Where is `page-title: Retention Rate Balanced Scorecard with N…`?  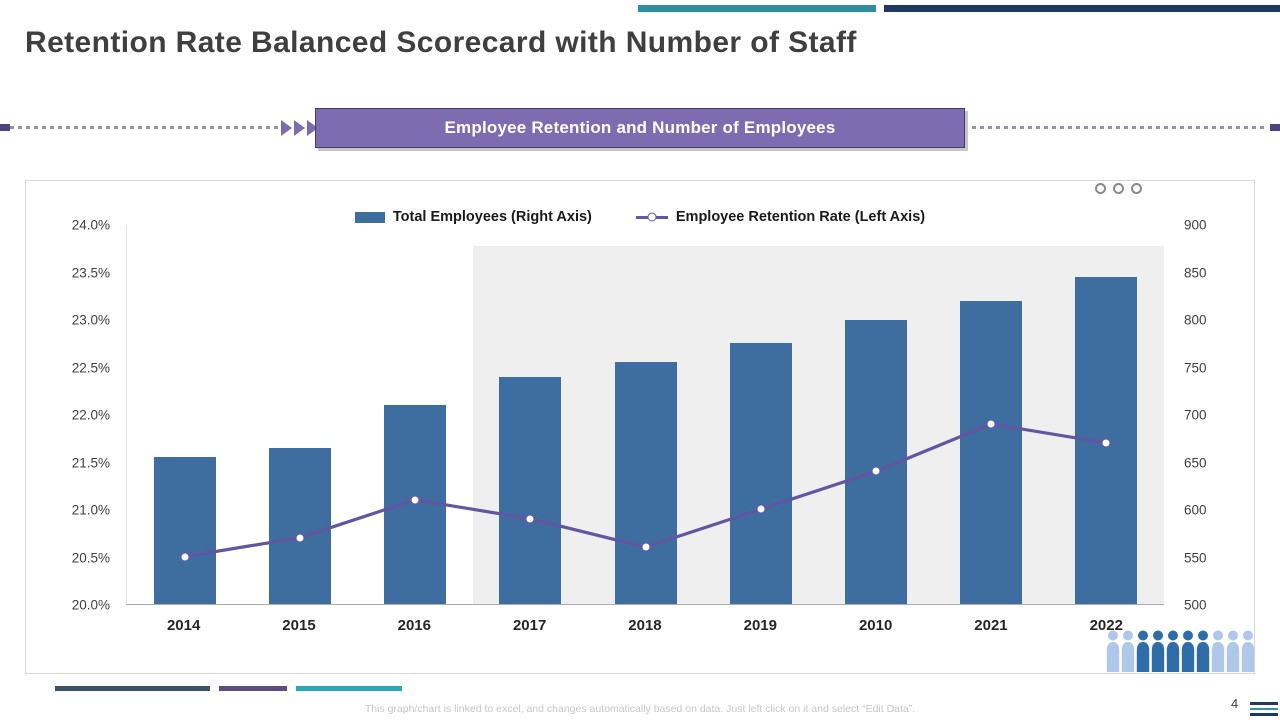 page-title: Retention Rate Balanced Scorecard with N… is located at coordinates (441, 42).